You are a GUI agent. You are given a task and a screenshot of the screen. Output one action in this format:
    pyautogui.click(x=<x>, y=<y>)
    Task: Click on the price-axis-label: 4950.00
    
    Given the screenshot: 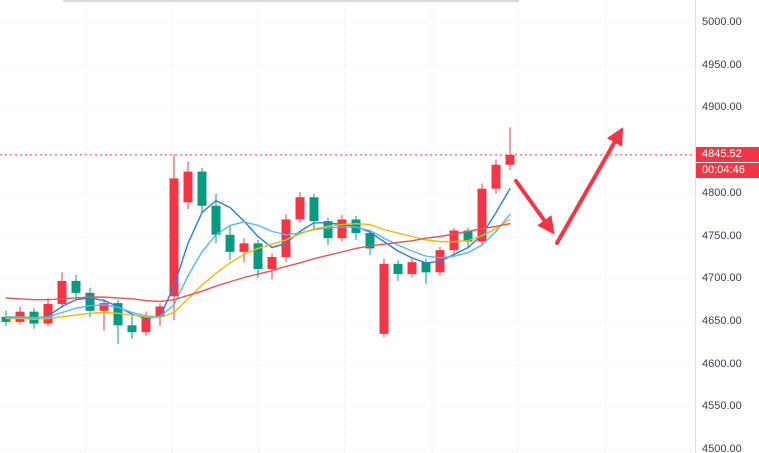 What is the action you would take?
    pyautogui.click(x=722, y=64)
    